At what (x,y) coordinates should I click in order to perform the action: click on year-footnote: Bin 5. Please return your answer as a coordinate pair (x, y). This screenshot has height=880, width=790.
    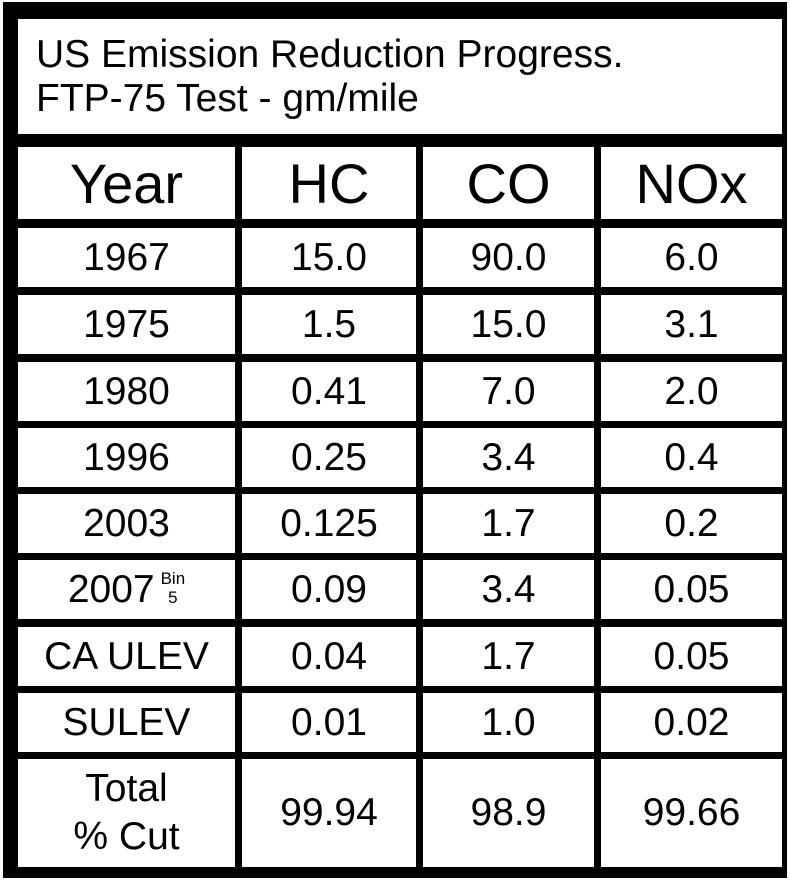
    Looking at the image, I should click on (173, 588).